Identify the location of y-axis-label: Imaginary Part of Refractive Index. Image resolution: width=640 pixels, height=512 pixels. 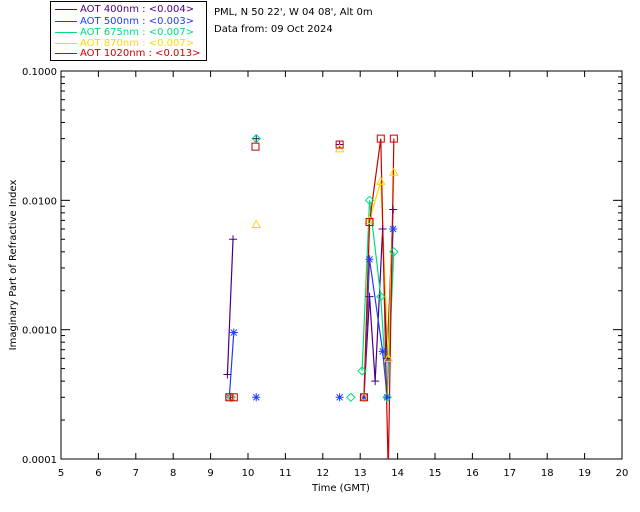
(13, 265).